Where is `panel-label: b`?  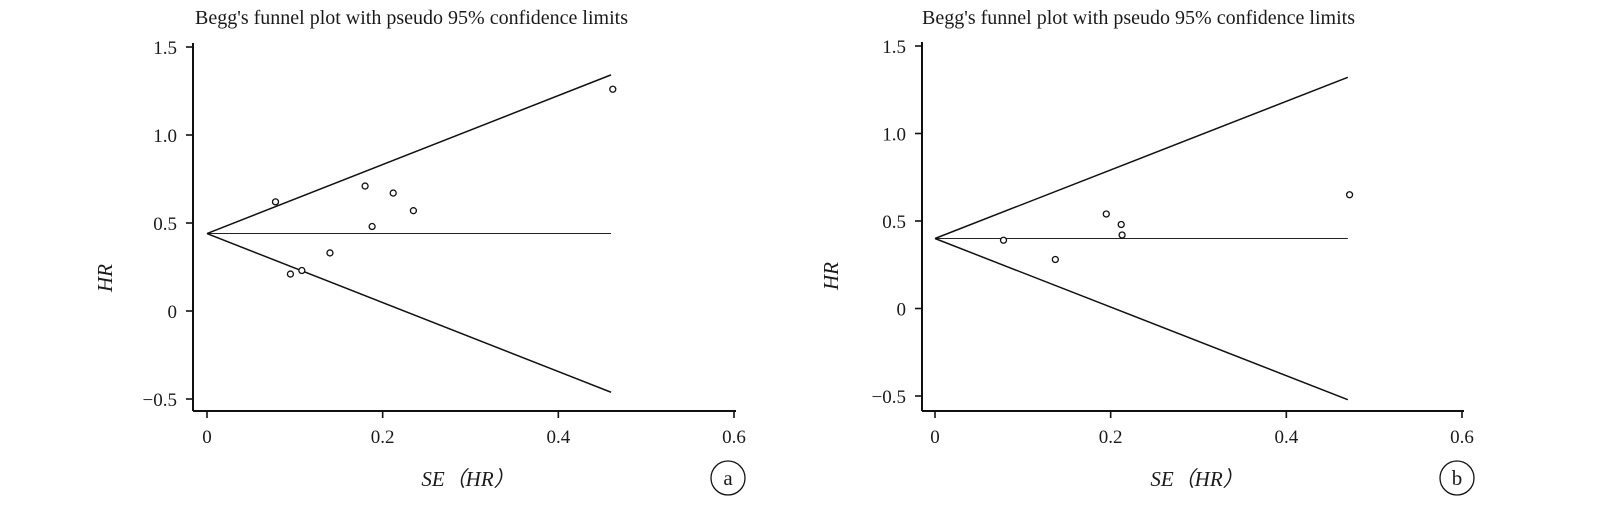
panel-label: b is located at coordinates (1457, 478).